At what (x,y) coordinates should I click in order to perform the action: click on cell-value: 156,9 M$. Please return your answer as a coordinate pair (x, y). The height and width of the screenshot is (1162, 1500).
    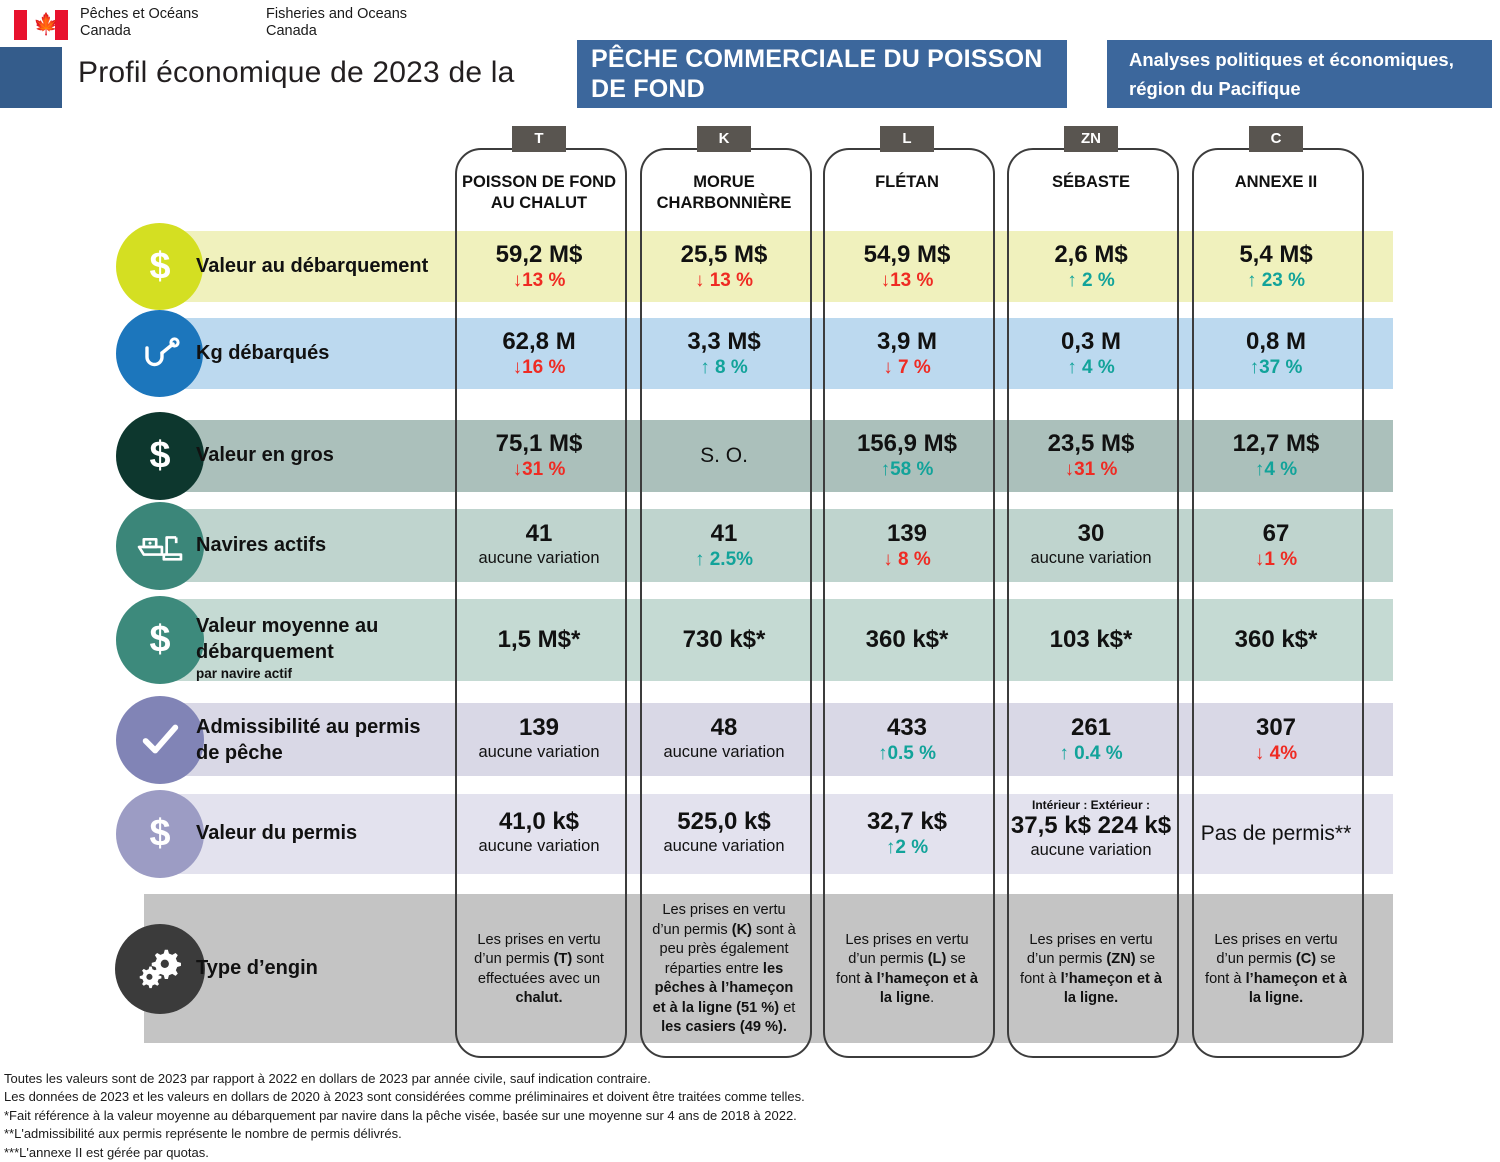
    Looking at the image, I should click on (907, 443).